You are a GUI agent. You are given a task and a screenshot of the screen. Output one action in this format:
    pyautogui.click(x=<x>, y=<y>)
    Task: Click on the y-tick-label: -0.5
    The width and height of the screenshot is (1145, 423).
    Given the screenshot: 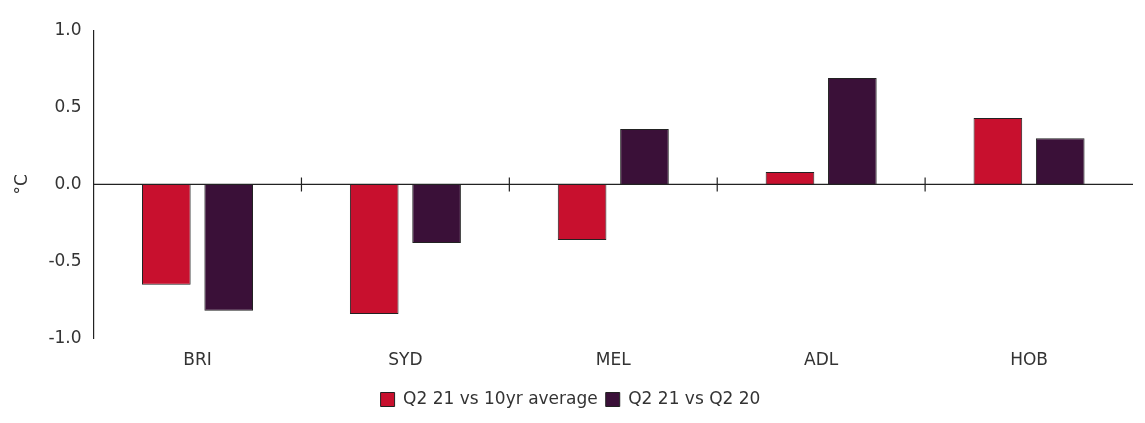 What is the action you would take?
    pyautogui.click(x=65, y=259)
    